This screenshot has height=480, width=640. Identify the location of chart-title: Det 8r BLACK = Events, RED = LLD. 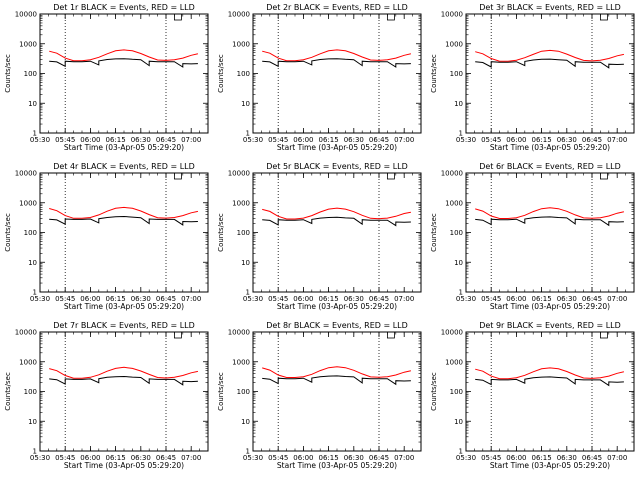
(337, 325).